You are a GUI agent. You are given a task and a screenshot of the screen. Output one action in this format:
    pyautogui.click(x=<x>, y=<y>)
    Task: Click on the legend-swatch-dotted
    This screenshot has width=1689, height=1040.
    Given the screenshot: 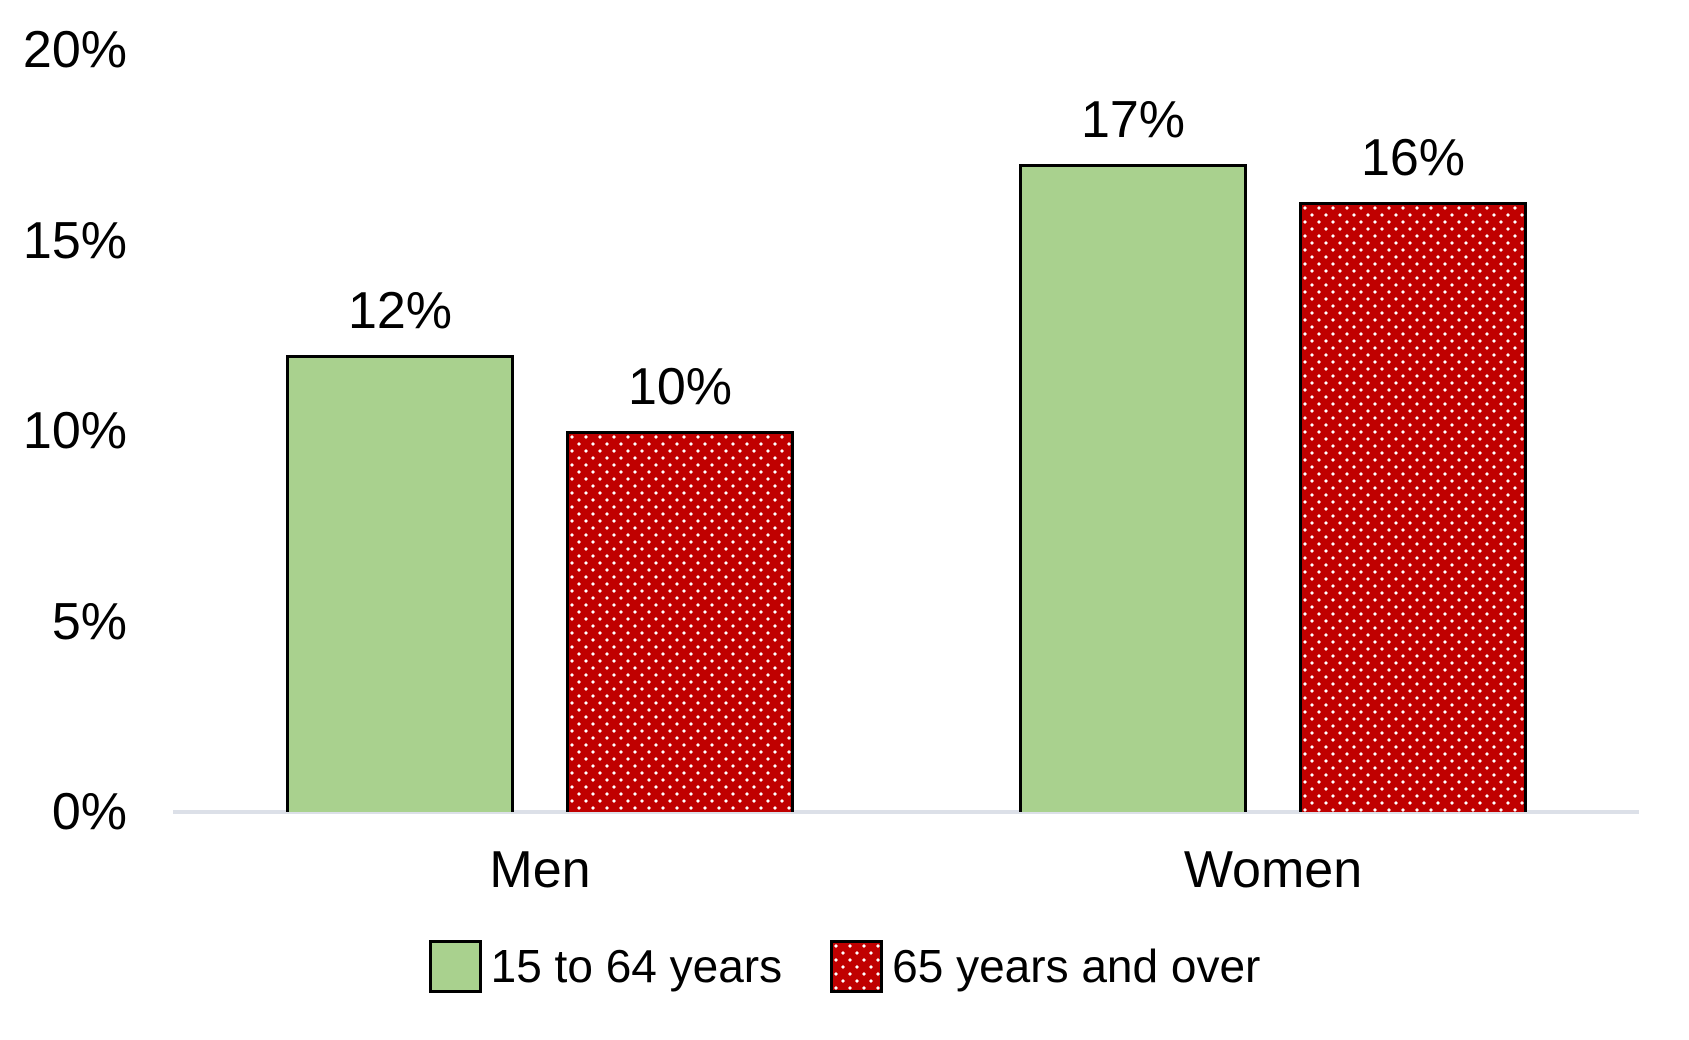 What is the action you would take?
    pyautogui.click(x=857, y=966)
    